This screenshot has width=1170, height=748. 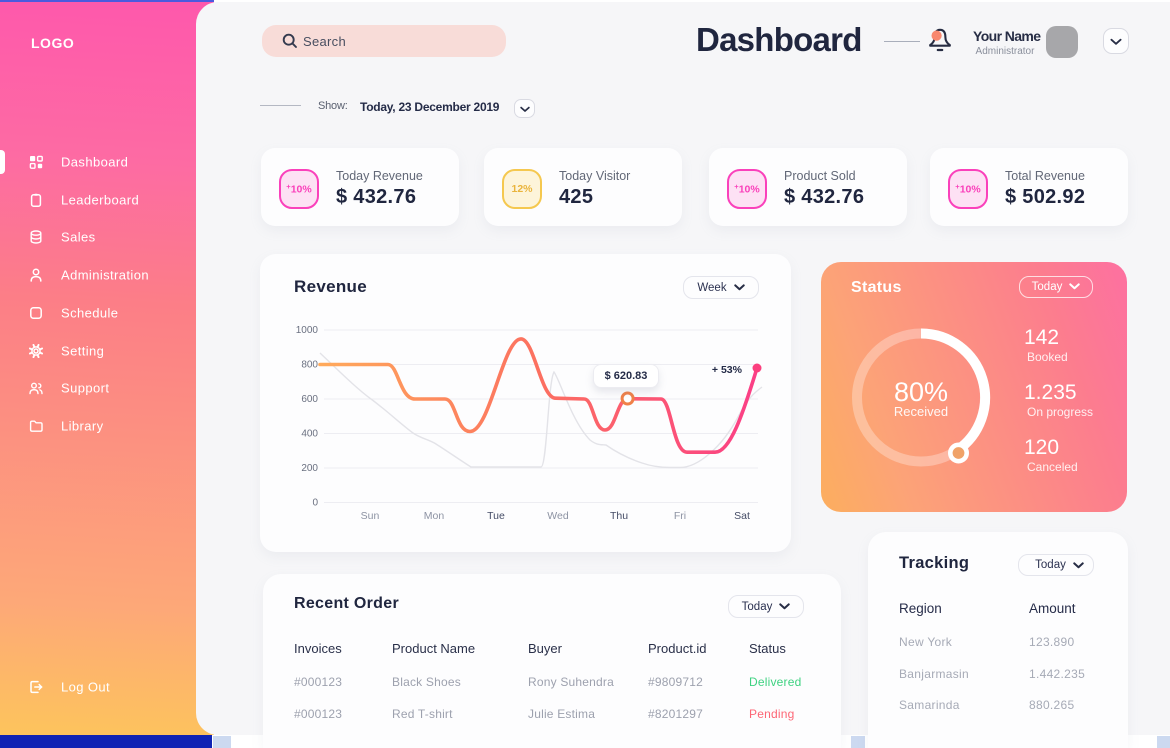 What do you see at coordinates (315, 503) in the screenshot?
I see `svg-text: 0` at bounding box center [315, 503].